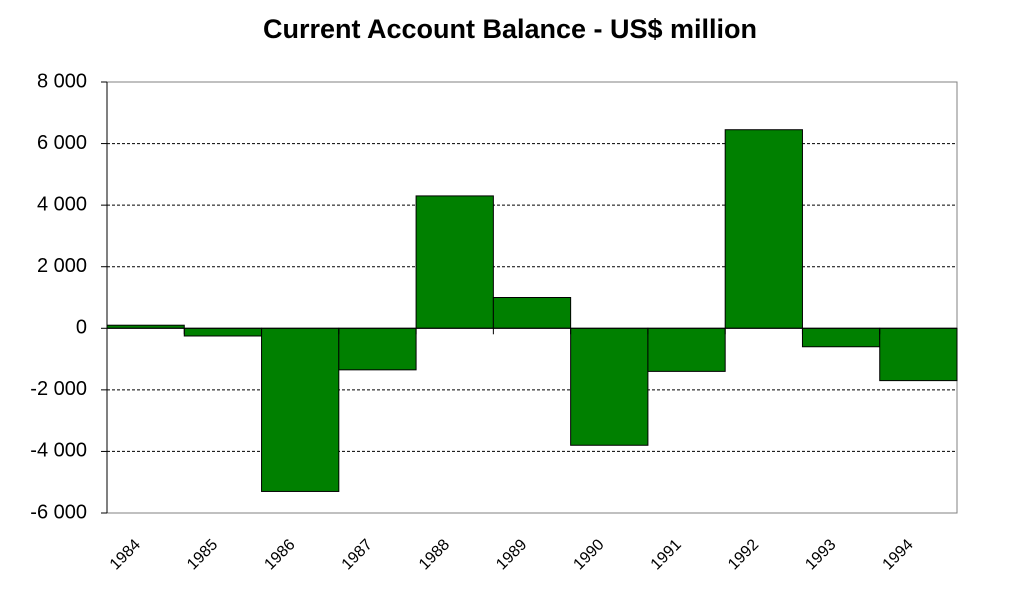 This screenshot has height=598, width=1024. Describe the element at coordinates (58, 451) in the screenshot. I see `y-tick-label: -4 000` at that location.